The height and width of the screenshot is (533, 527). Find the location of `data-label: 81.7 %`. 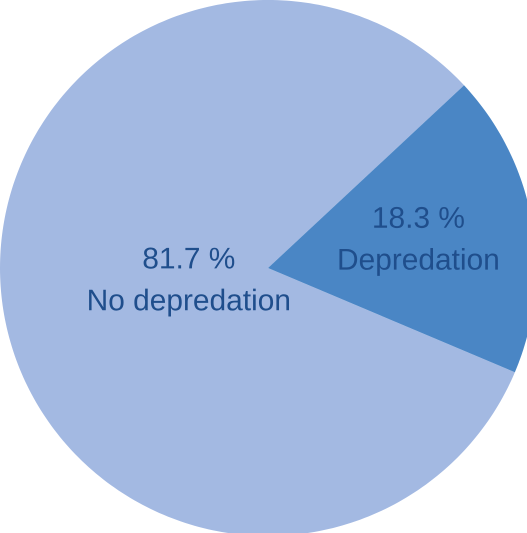

data-label: 81.7 % is located at coordinates (189, 258).